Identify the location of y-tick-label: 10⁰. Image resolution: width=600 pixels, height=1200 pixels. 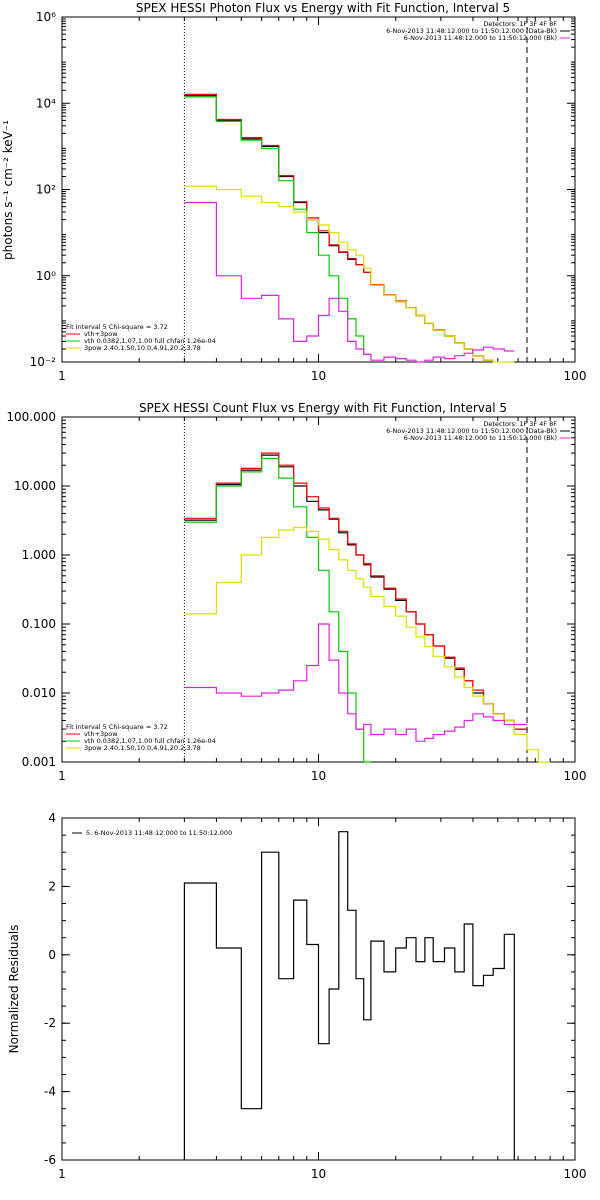
(46, 276).